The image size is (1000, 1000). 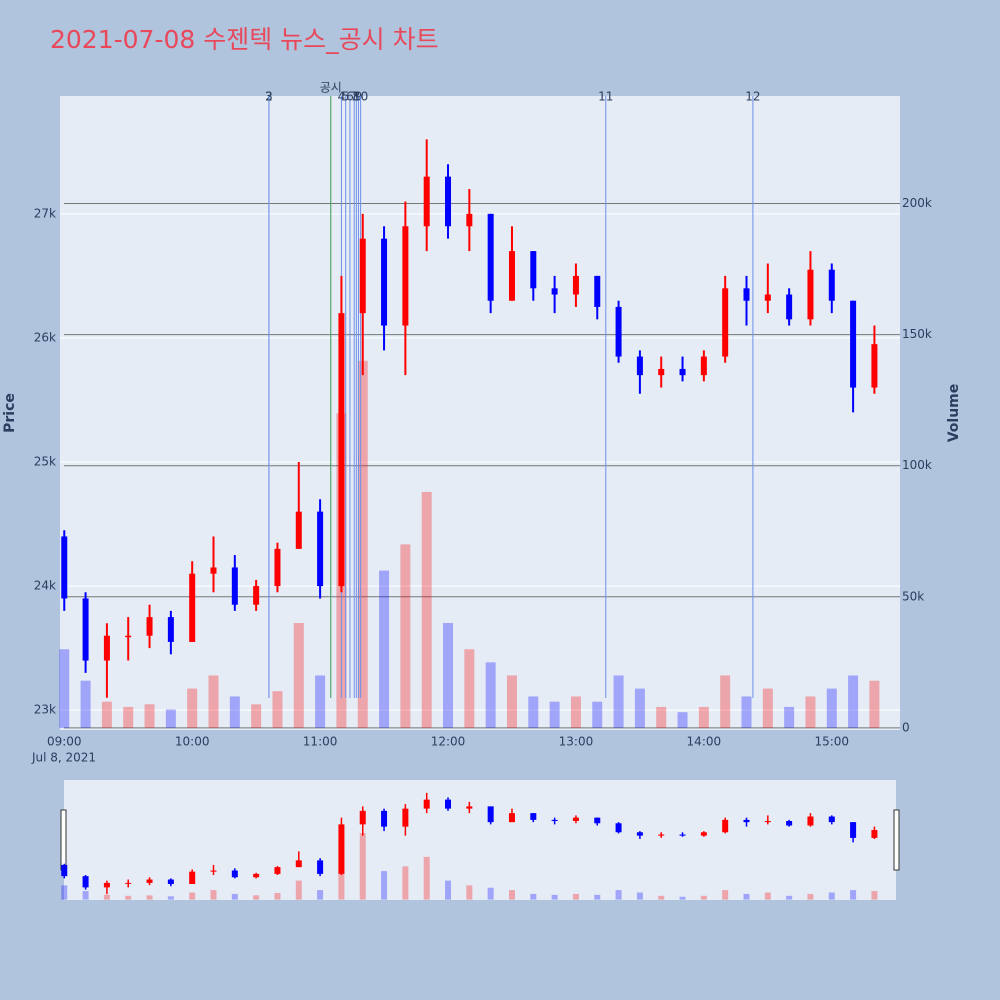 I want to click on chart-title: 2021-07-08 수젠텍 뉴스_공시 차트, so click(x=244, y=39).